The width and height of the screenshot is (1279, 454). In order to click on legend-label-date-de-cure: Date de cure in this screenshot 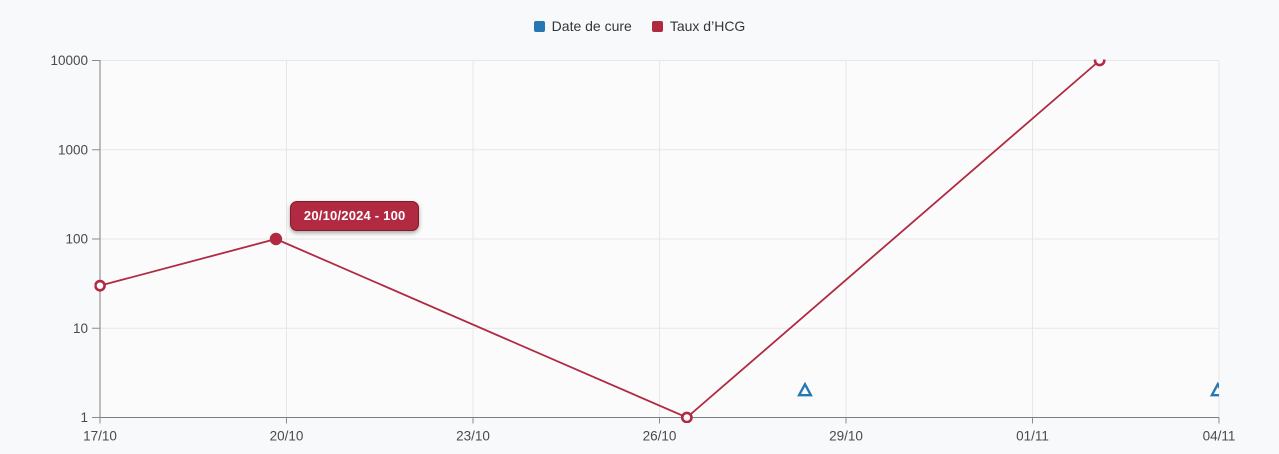, I will do `click(591, 26)`.